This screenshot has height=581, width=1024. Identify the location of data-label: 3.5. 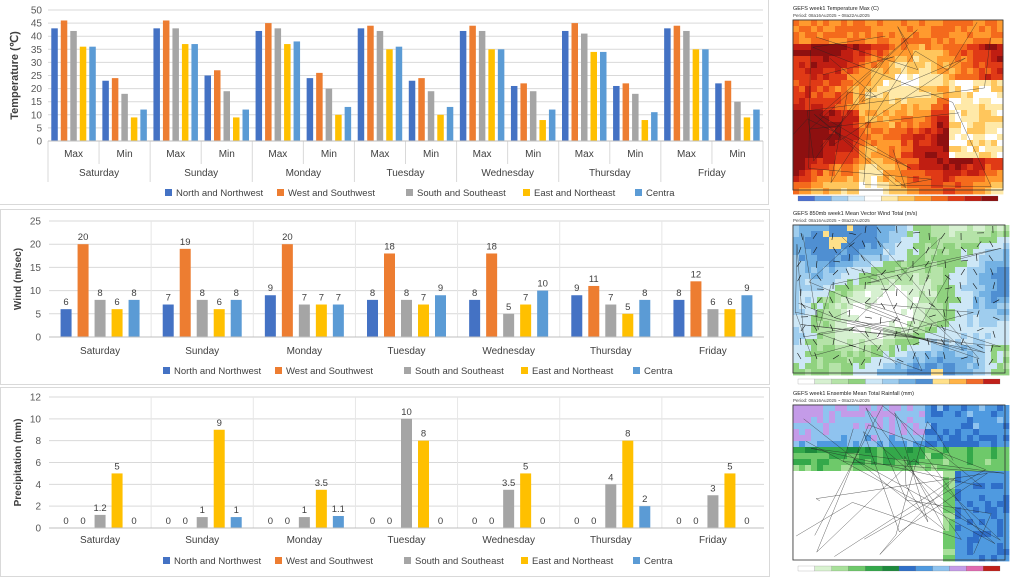
(508, 483).